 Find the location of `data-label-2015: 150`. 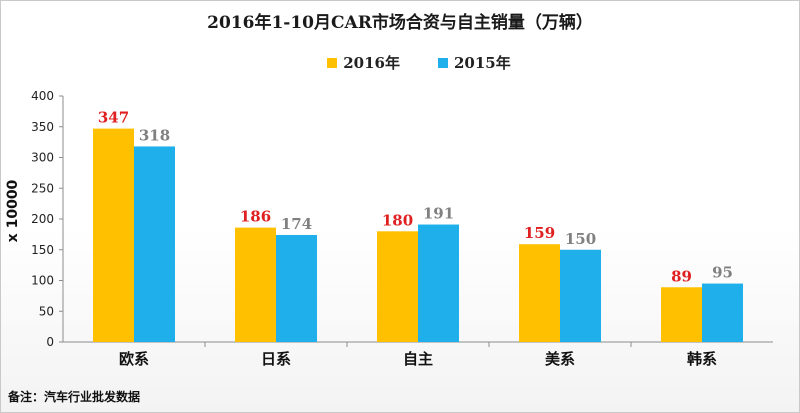

data-label-2015: 150 is located at coordinates (580, 239).